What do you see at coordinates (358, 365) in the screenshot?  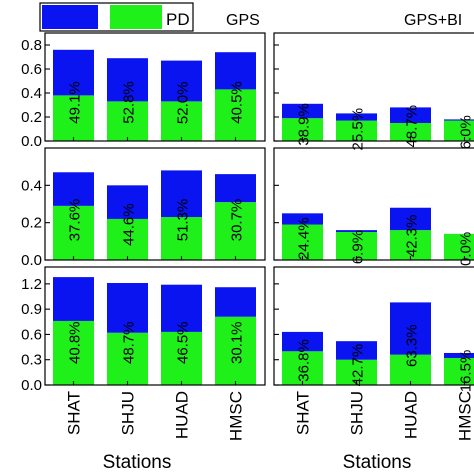 I see `data-label: 42.7%` at bounding box center [358, 365].